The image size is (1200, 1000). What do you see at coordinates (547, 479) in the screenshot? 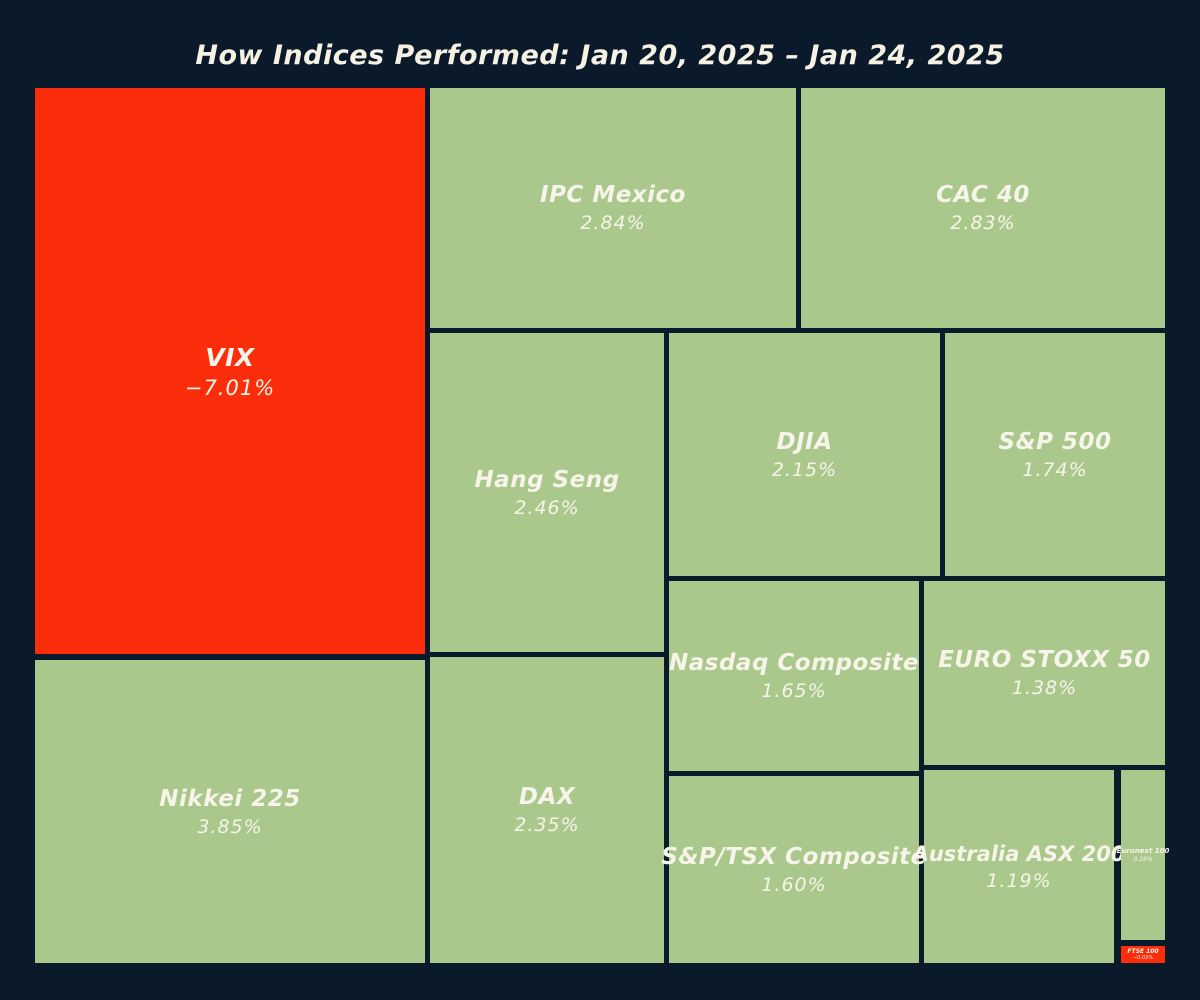
I see `tile-label: Hang Seng` at bounding box center [547, 479].